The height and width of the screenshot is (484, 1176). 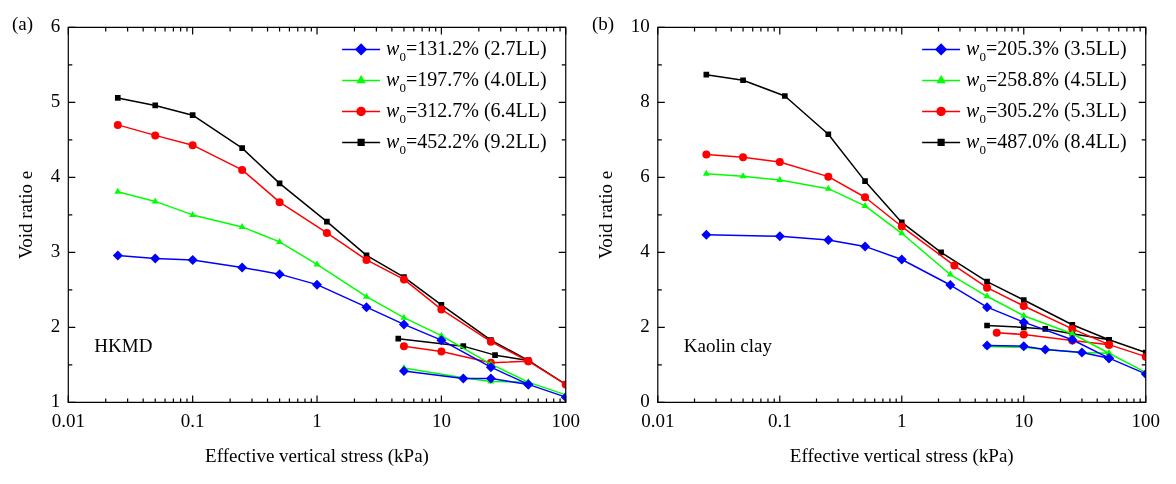 I want to click on text: (a), so click(x=23, y=24).